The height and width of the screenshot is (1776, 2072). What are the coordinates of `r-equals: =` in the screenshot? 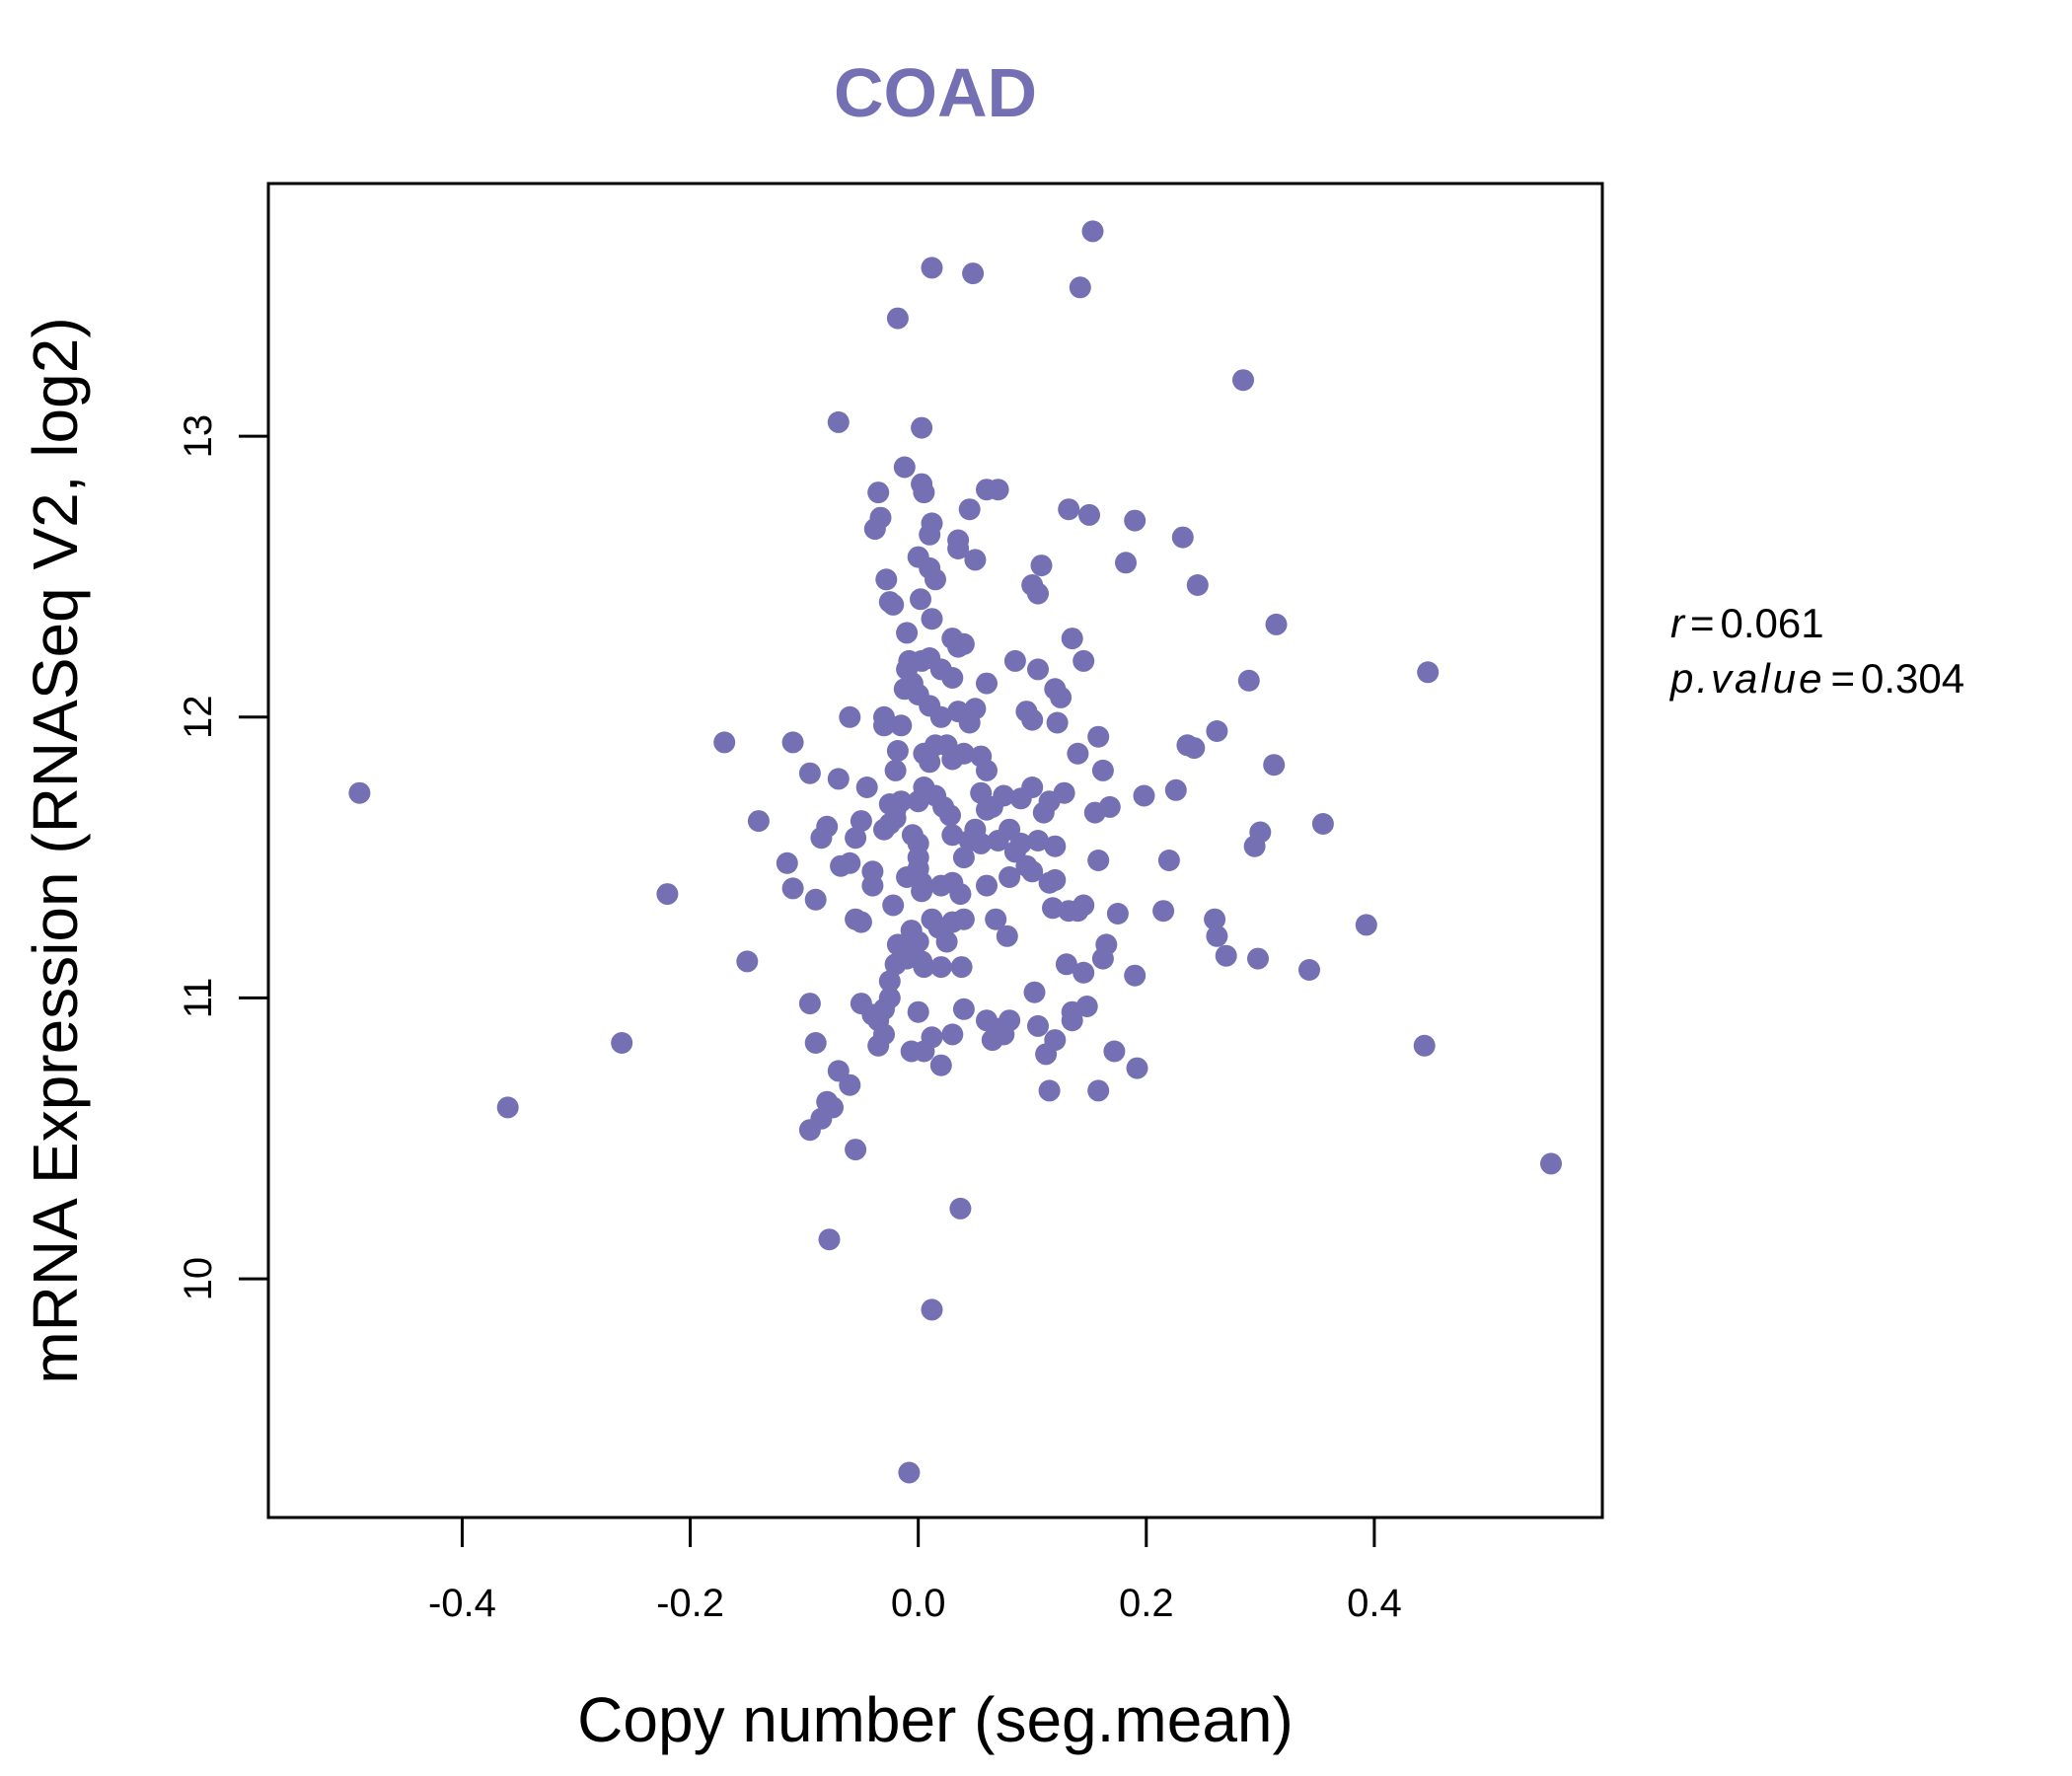 It's located at (1703, 623).